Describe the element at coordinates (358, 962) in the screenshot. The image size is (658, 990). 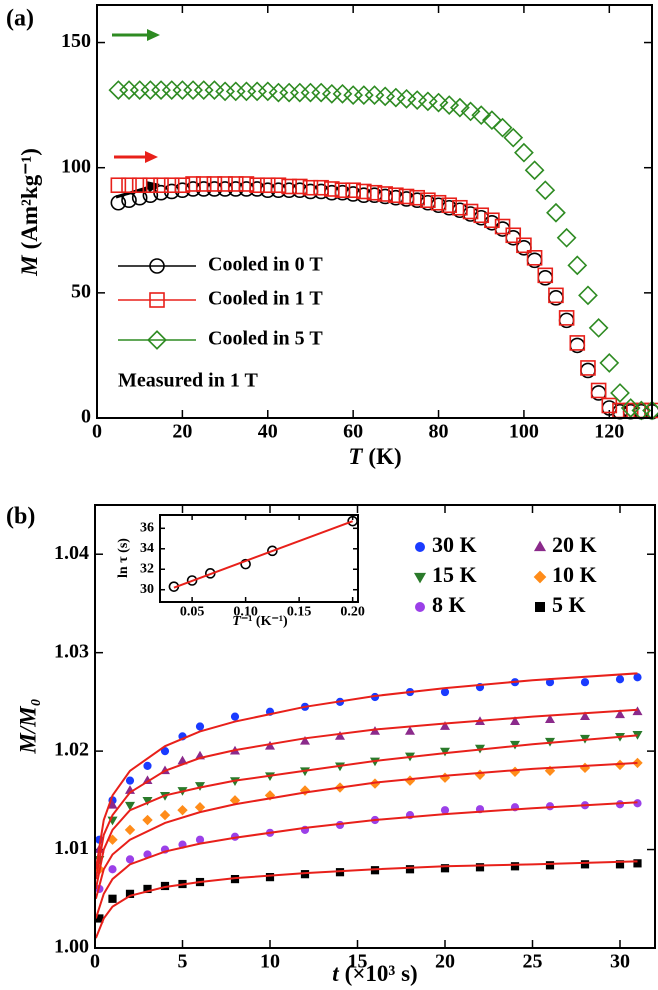
I see `x-tick-label: 15` at that location.